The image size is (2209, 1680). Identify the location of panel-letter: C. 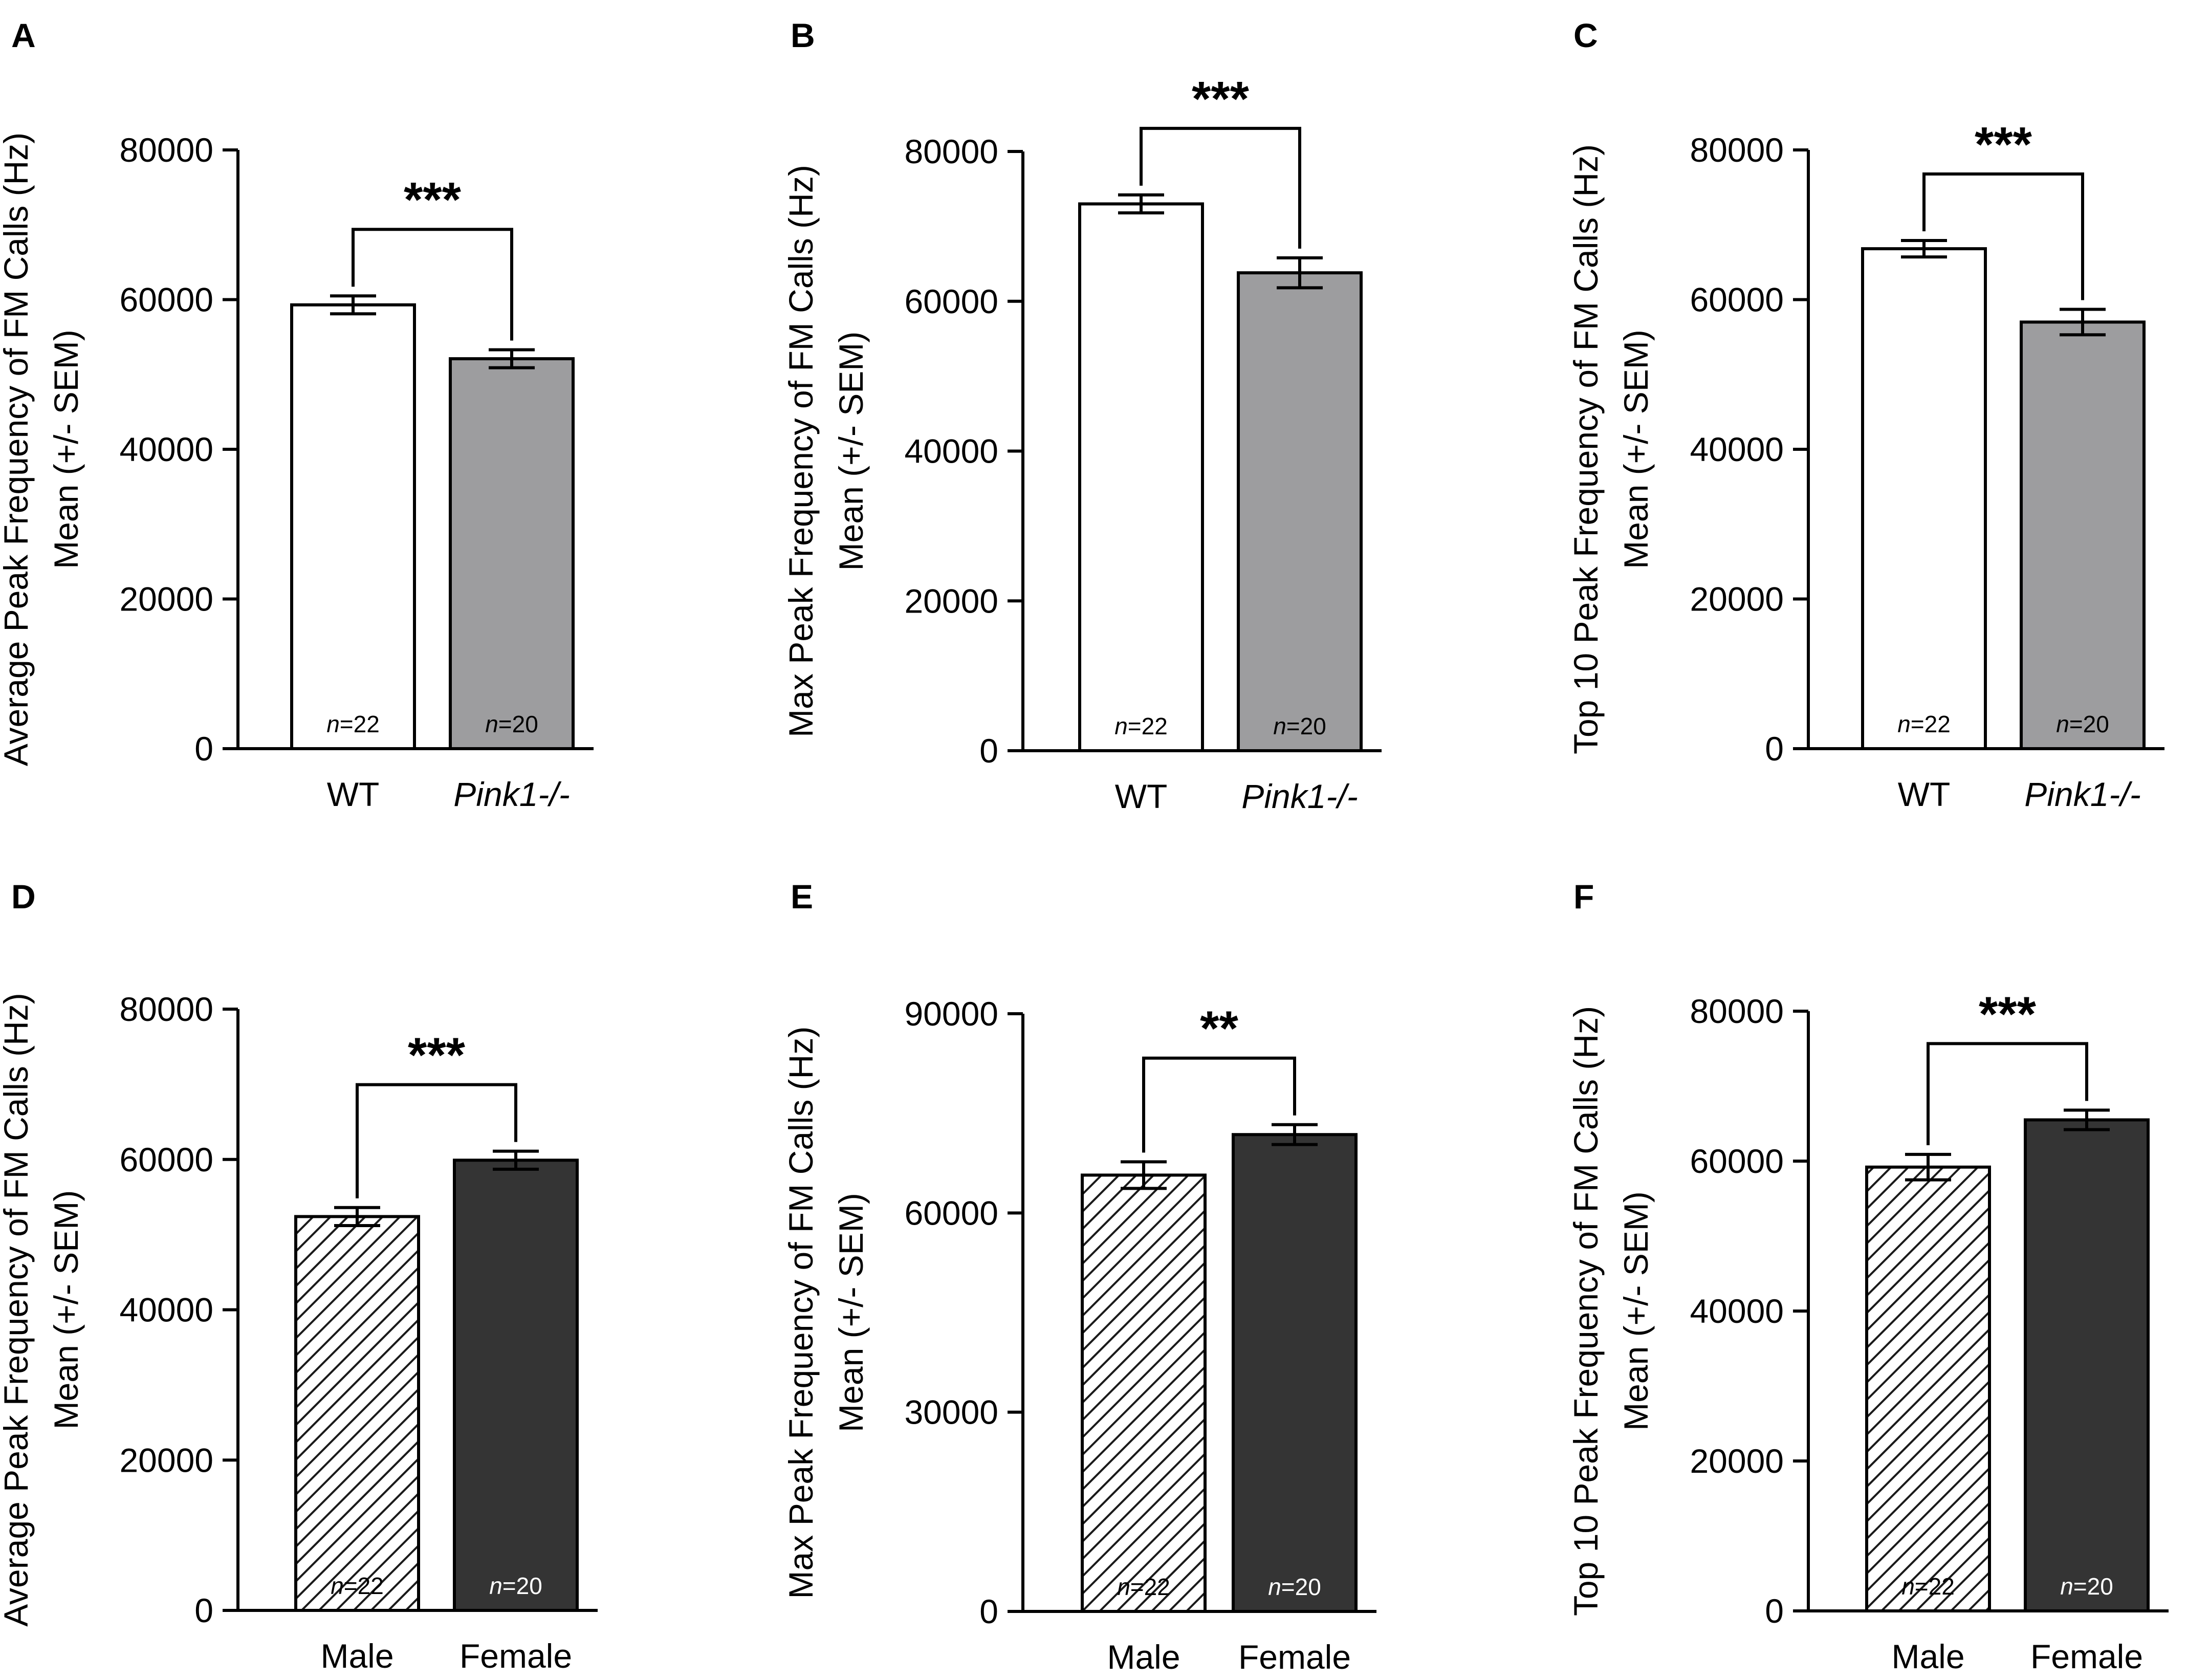
(1586, 35).